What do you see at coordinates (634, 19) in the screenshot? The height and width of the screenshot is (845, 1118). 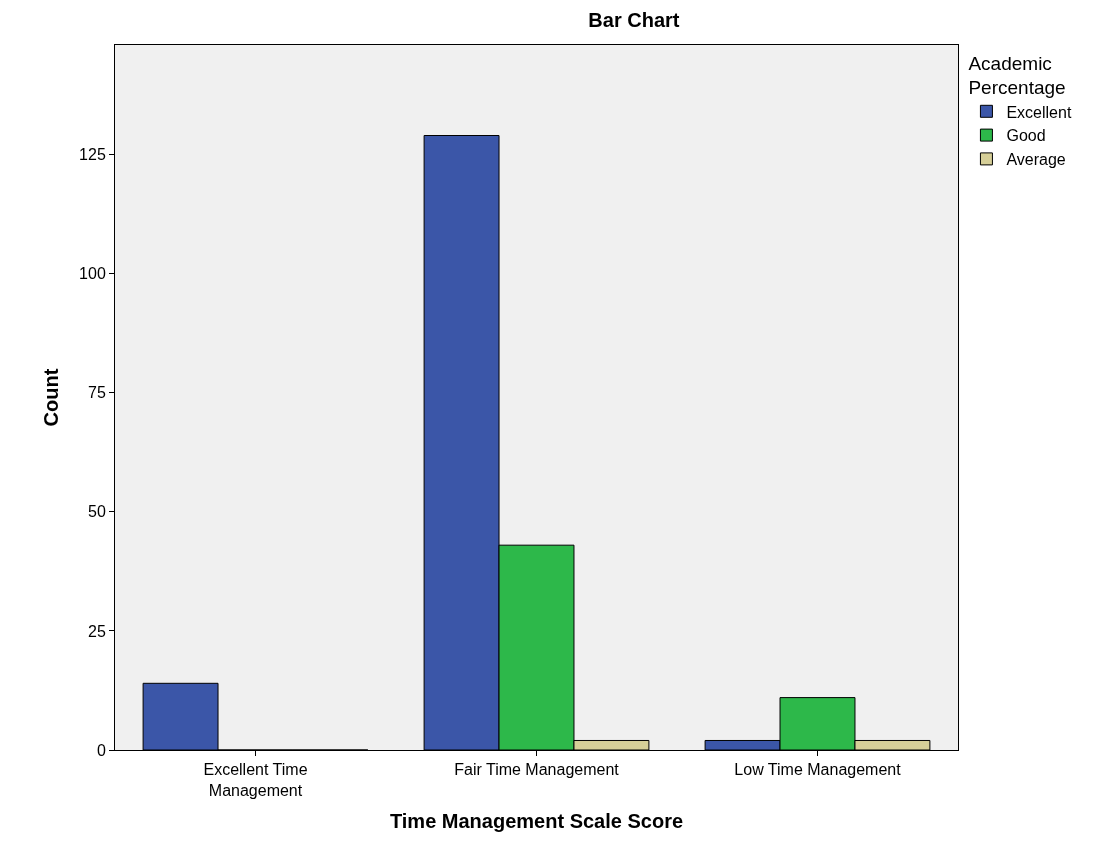 I see `chart-title: Bar Chart` at bounding box center [634, 19].